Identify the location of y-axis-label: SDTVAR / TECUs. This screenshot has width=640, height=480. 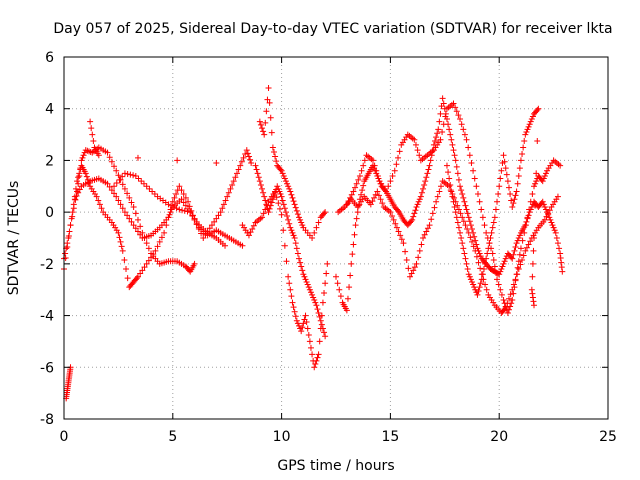
(14, 238).